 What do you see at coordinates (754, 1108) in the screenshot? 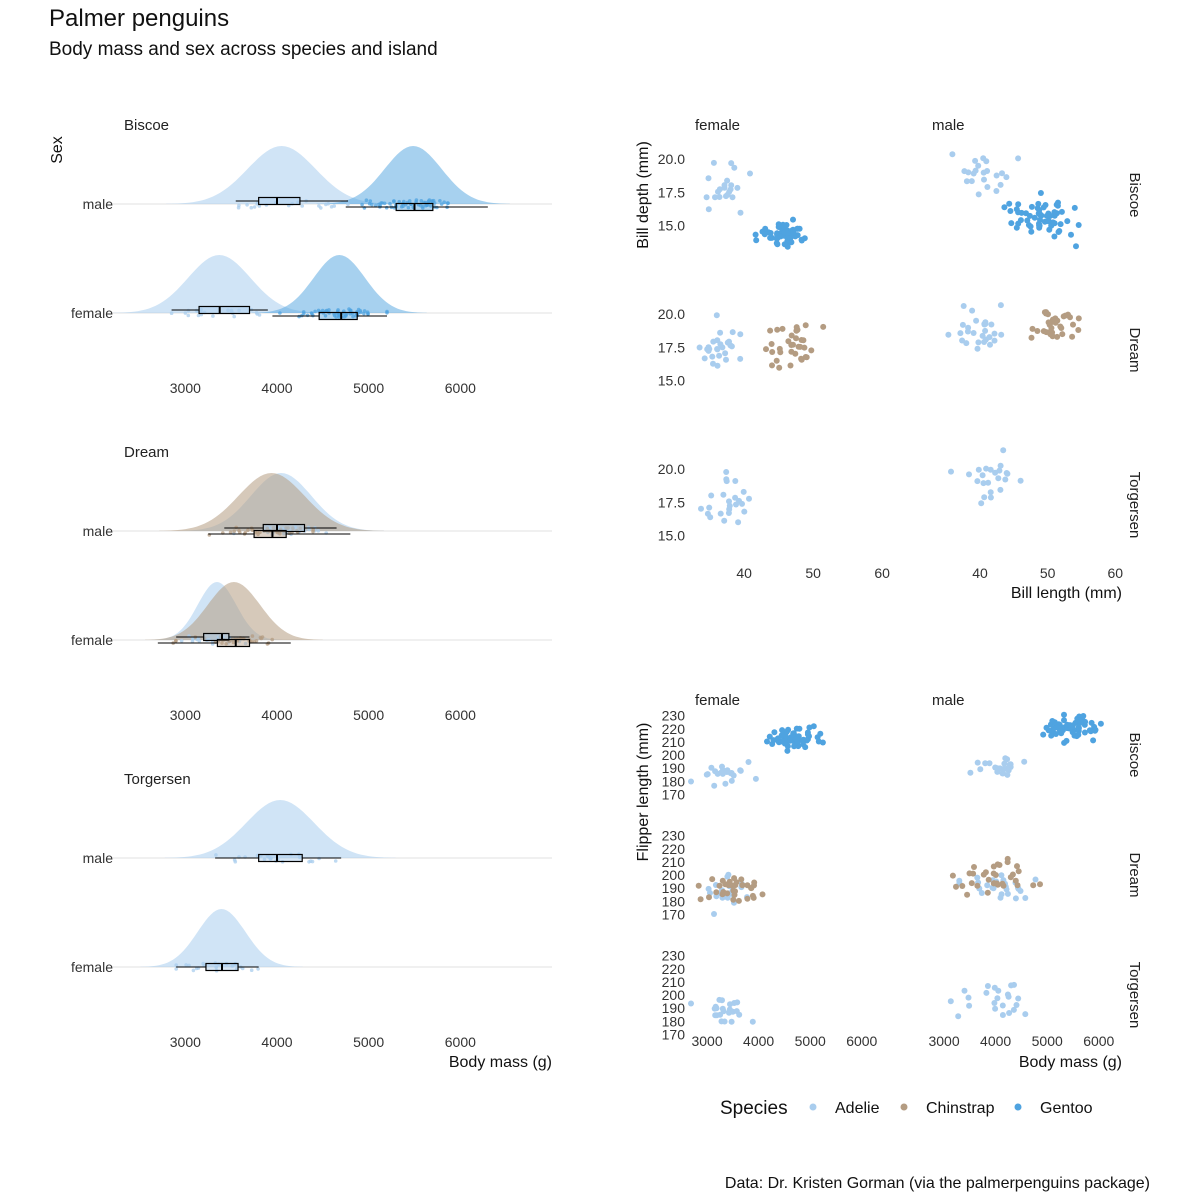
I see `legend-title: Species` at bounding box center [754, 1108].